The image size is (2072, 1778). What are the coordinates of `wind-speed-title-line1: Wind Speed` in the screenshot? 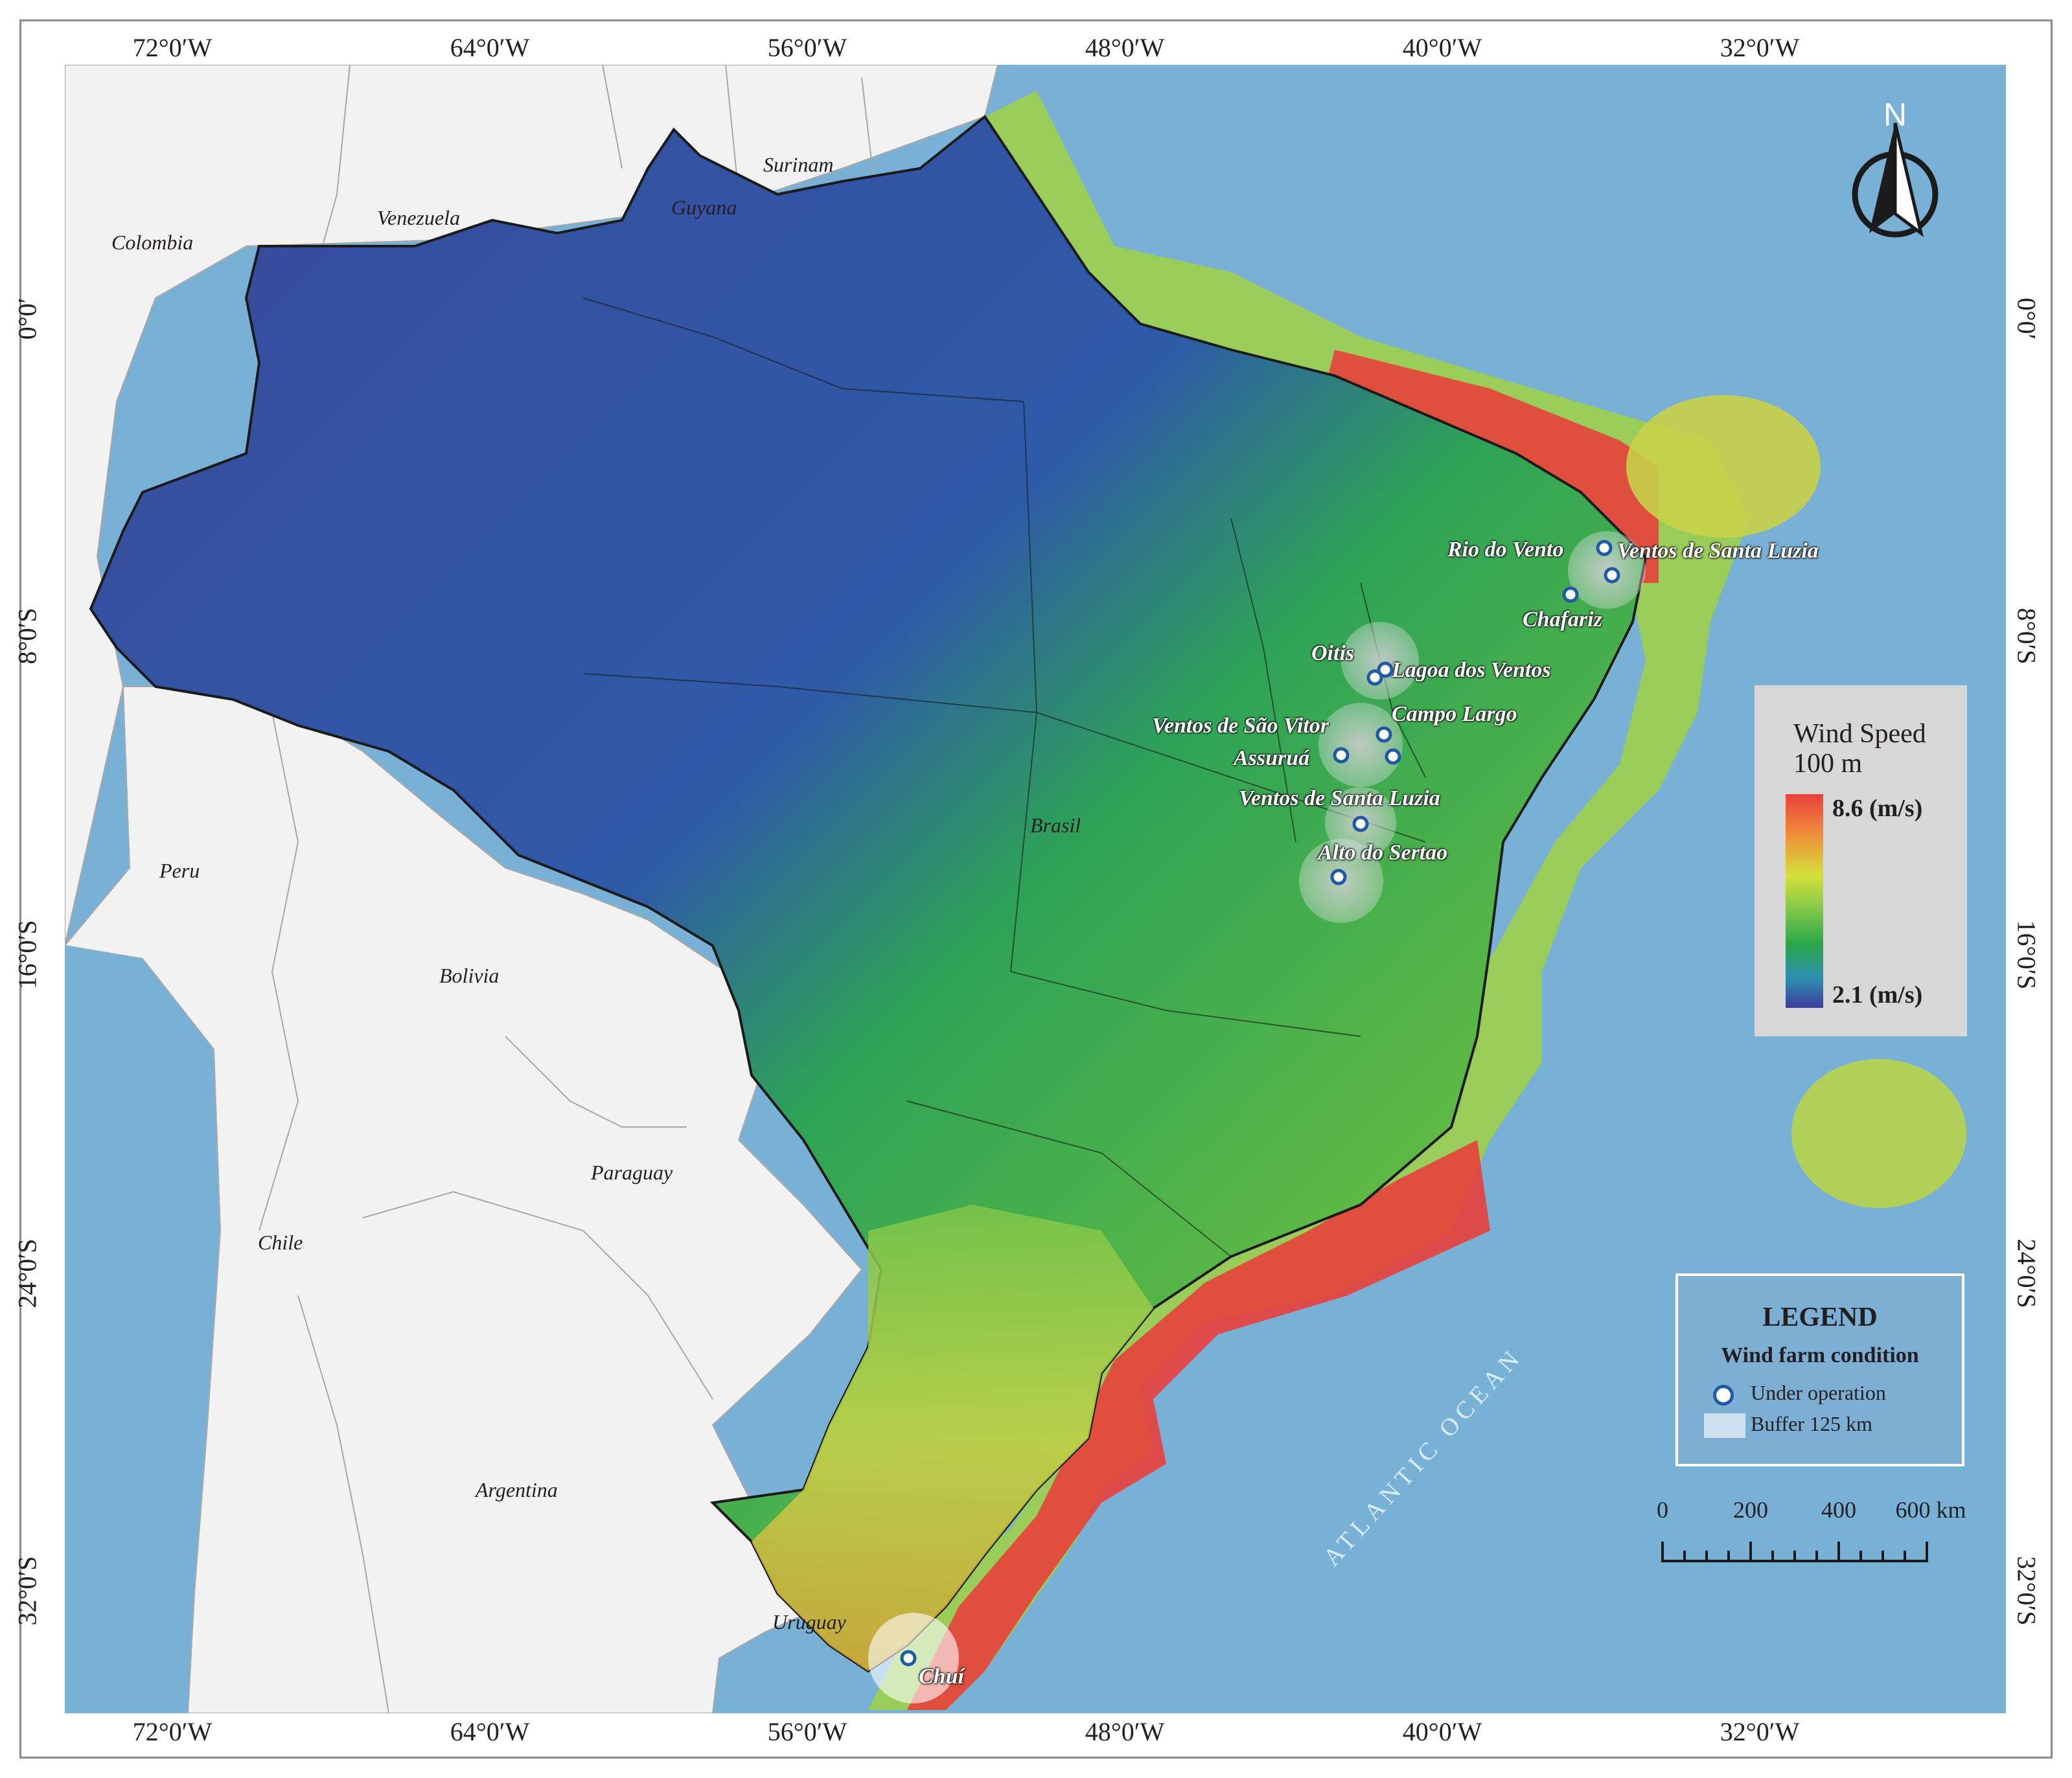 It's located at (1859, 734).